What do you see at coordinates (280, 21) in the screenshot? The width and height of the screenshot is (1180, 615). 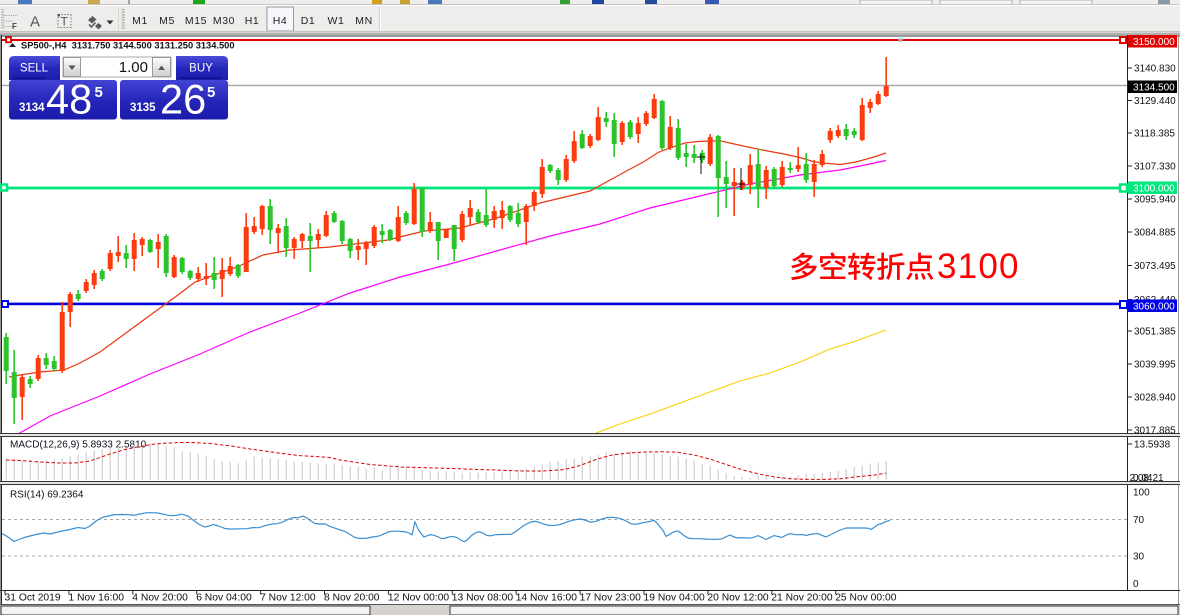 I see `svg-text: H4` at bounding box center [280, 21].